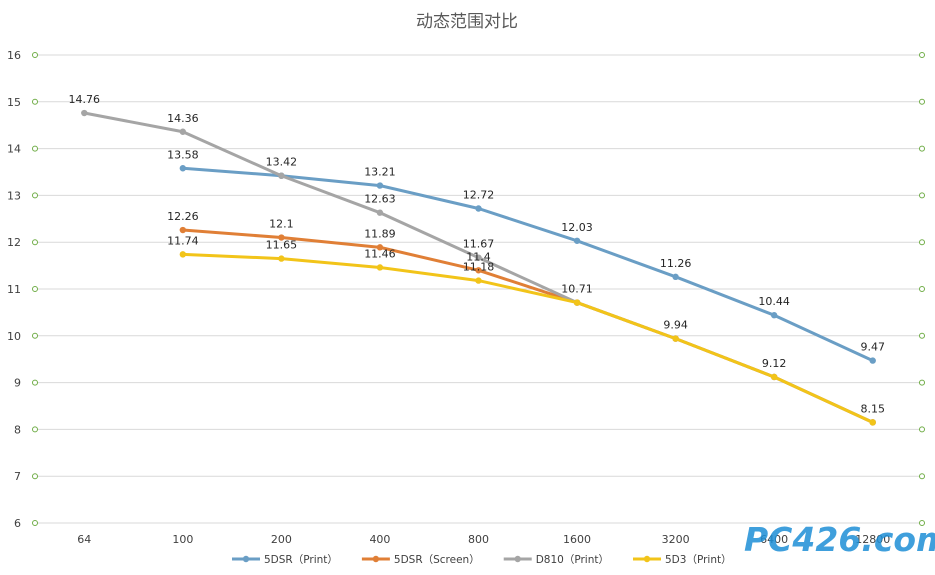  What do you see at coordinates (281, 224) in the screenshot?
I see `data-label: 12.1` at bounding box center [281, 224].